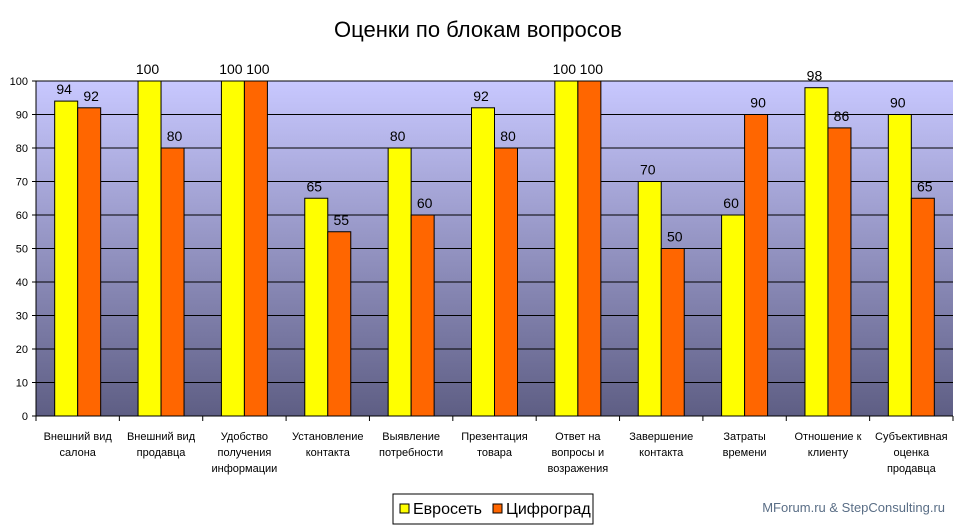  What do you see at coordinates (404, 508) in the screenshot?
I see `legend-swatch-evroset` at bounding box center [404, 508].